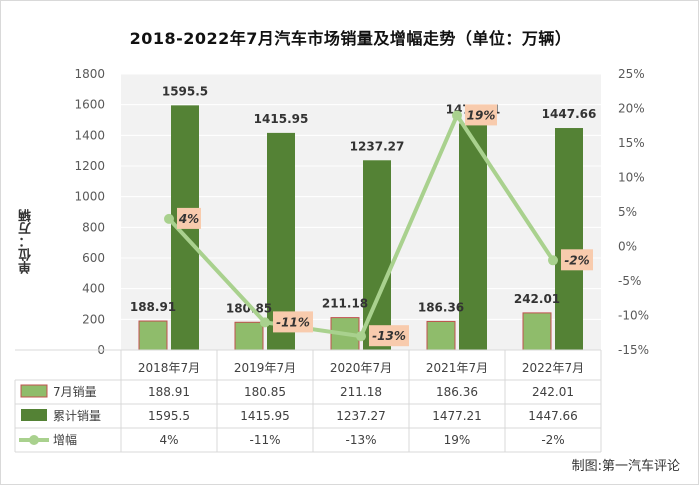 The height and width of the screenshot is (485, 699). What do you see at coordinates (633, 316) in the screenshot?
I see `y2-tick-label: -10%` at bounding box center [633, 316].